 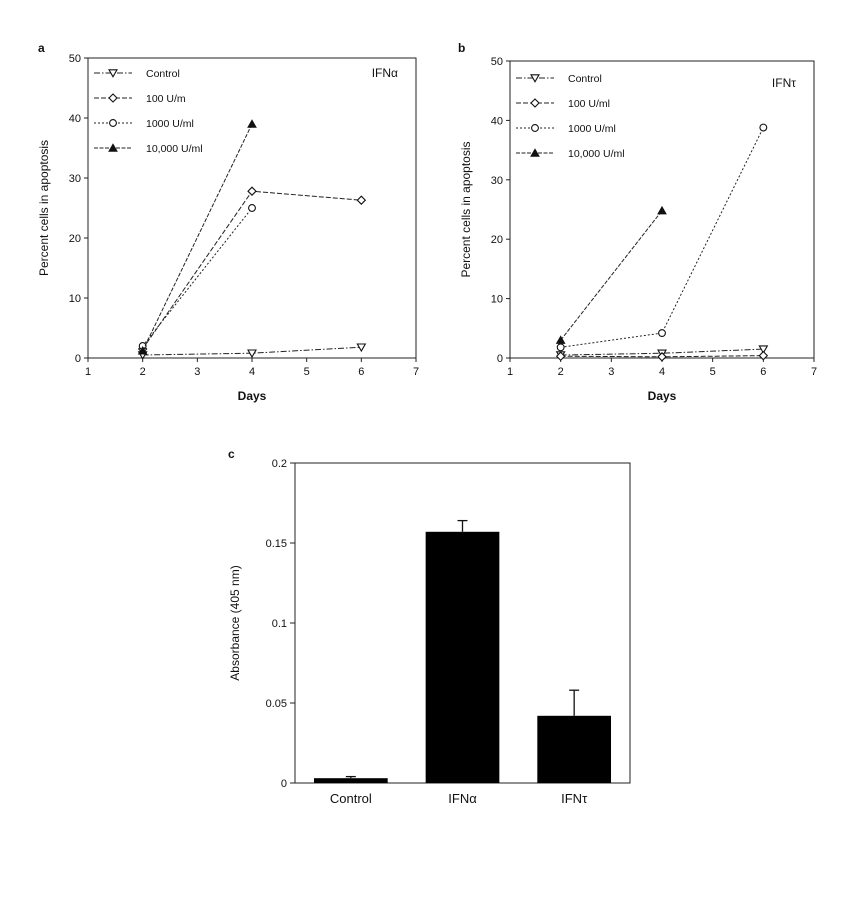 I want to click on panel-b-label: b, so click(x=461, y=48).